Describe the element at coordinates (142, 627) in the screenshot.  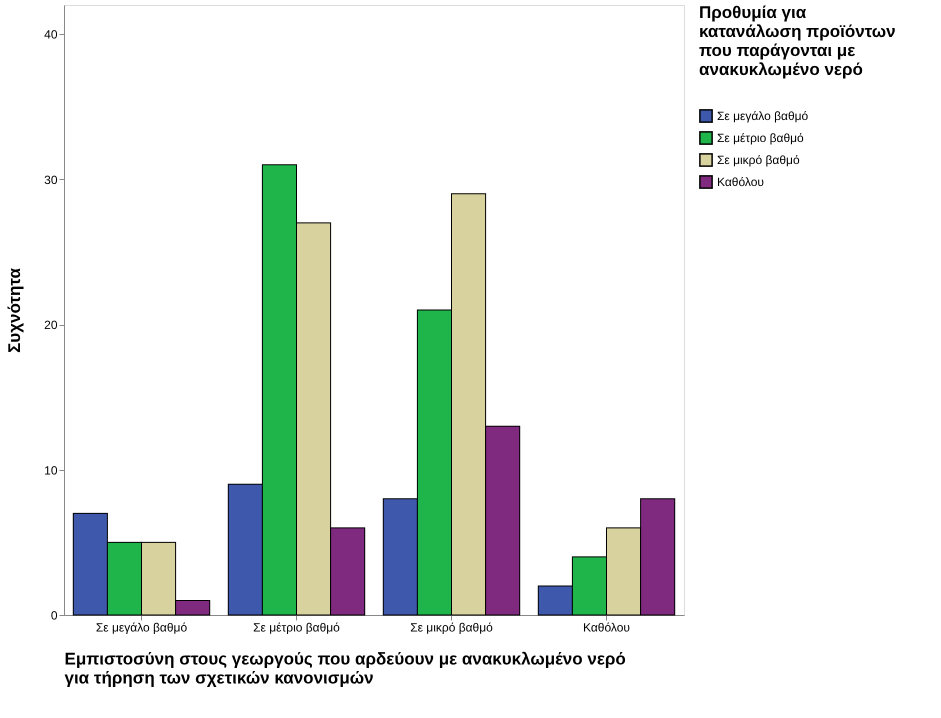
I see `x-tick-label: Σε μεγάλο βαθμό` at that location.